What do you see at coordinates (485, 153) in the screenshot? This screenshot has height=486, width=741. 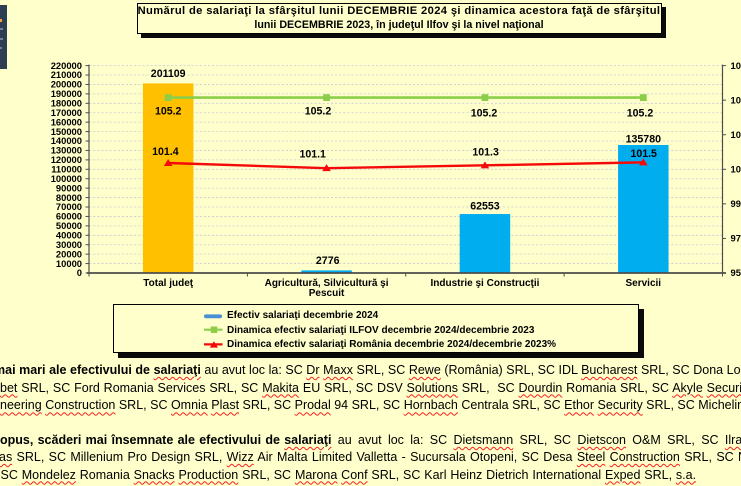 I see `svg-text: 101.3` at bounding box center [485, 153].